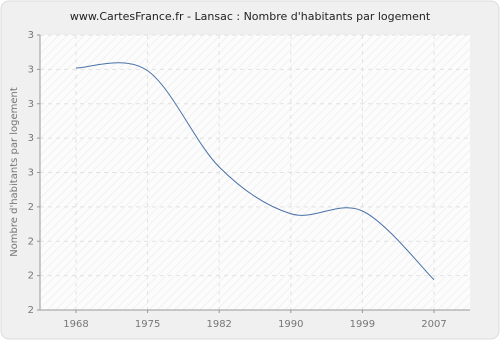  I want to click on x-tick-label: 1975, so click(147, 324).